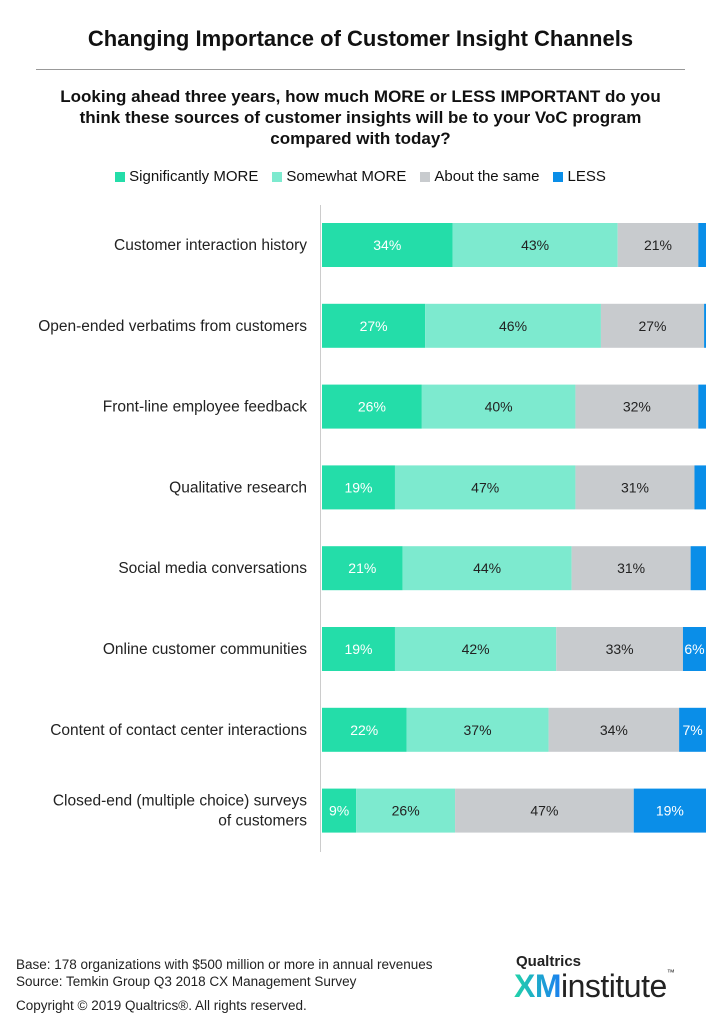  I want to click on data-label: 37%, so click(478, 730).